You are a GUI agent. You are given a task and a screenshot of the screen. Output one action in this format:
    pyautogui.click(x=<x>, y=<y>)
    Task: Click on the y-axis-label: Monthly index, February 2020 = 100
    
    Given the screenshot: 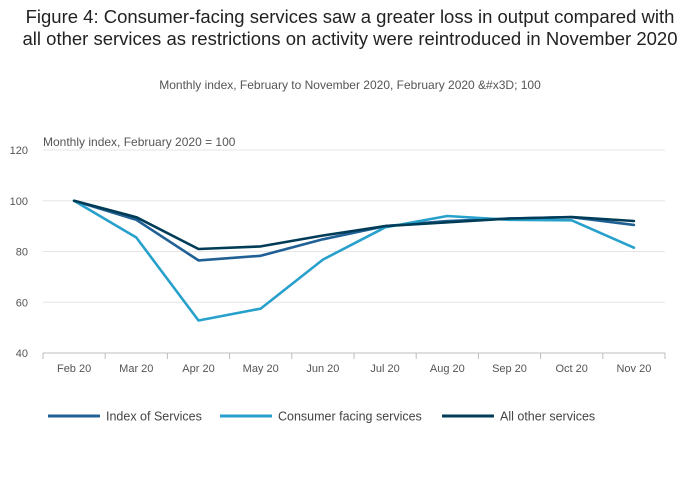 What is the action you would take?
    pyautogui.click(x=139, y=142)
    